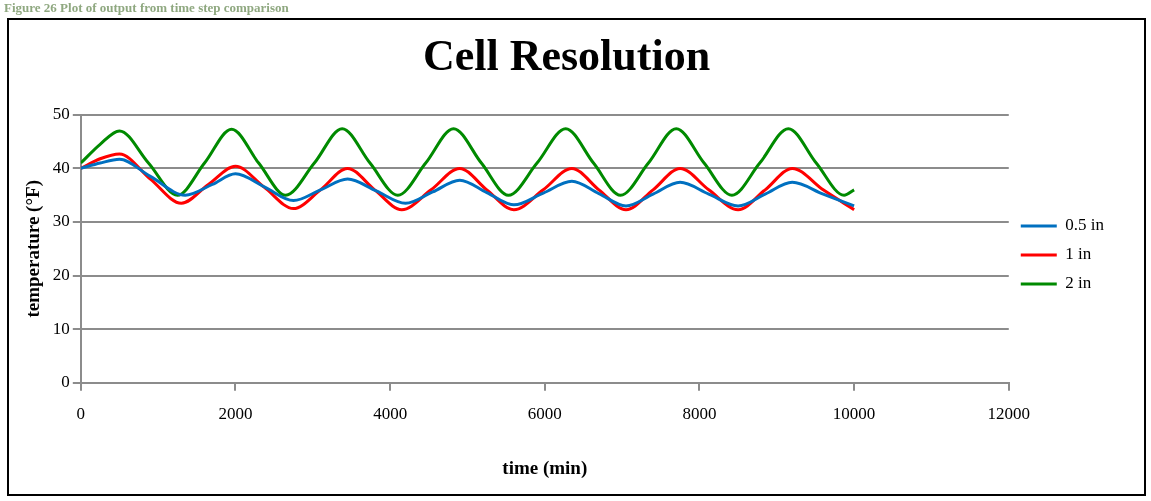 Image resolution: width=1151 pixels, height=501 pixels. Describe the element at coordinates (65, 382) in the screenshot. I see `y-tick-label: 0` at that location.